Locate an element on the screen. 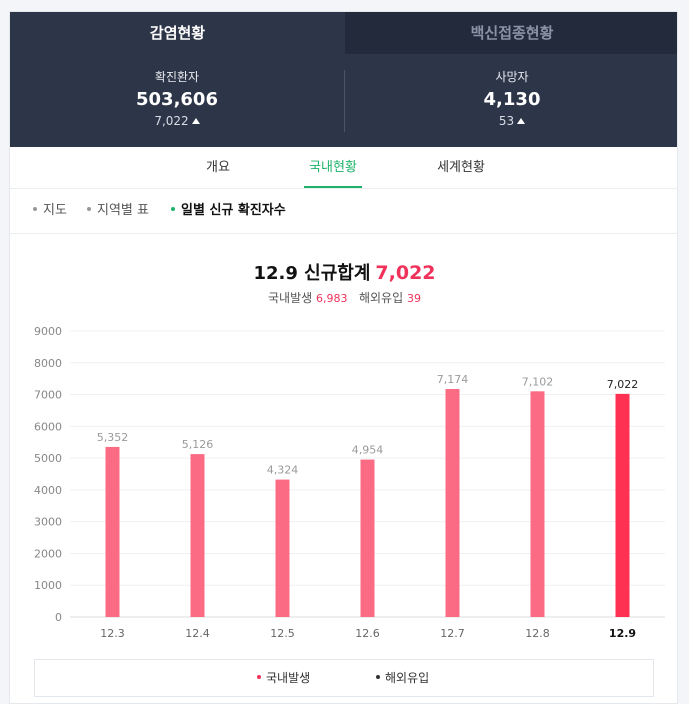 The image size is (689, 704). chart-title-total: 7,022 is located at coordinates (405, 273).